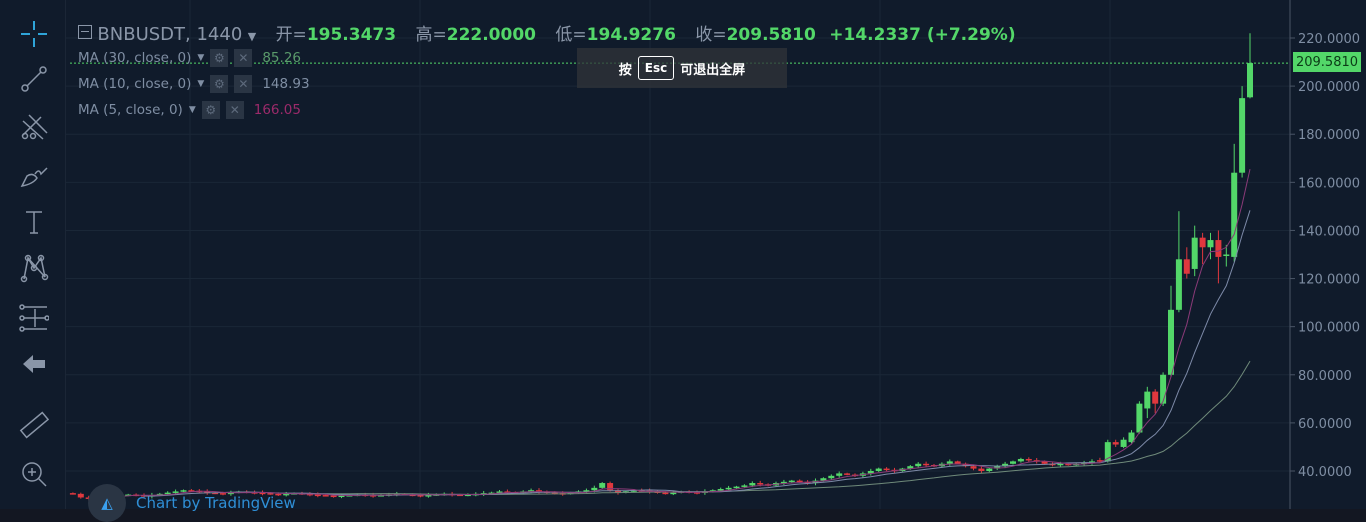 Image resolution: width=1366 pixels, height=522 pixels. I want to click on high-label: 高=, so click(431, 35).